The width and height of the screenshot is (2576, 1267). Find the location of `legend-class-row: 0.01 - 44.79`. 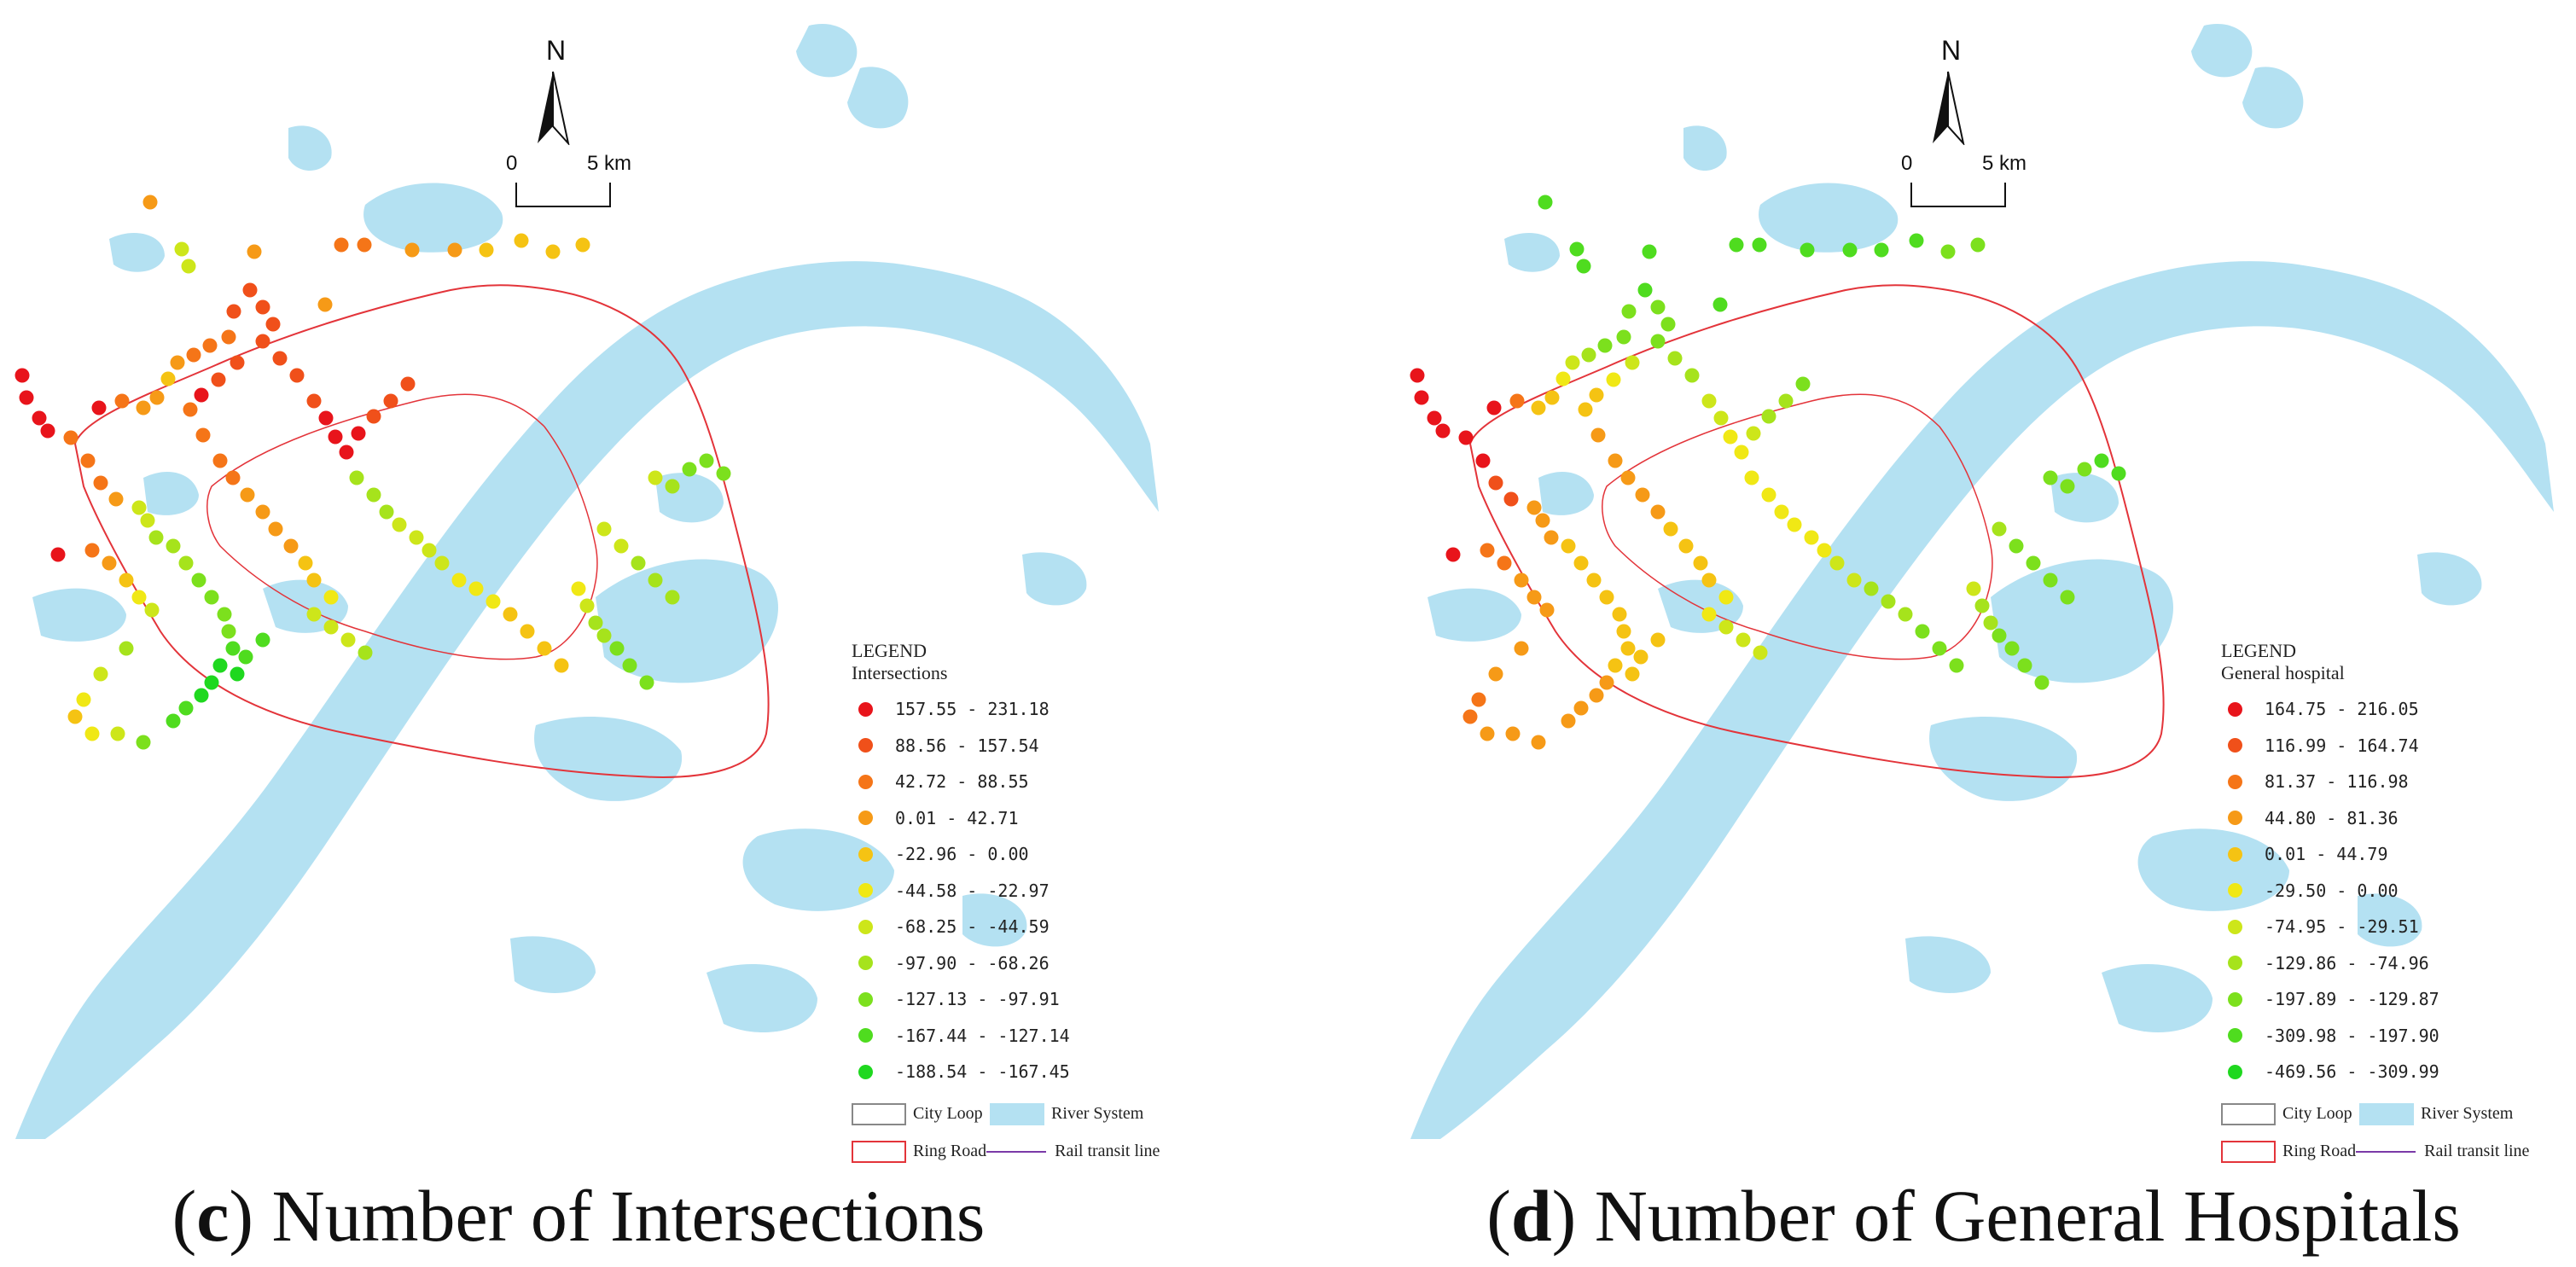

legend-class-row: 0.01 - 44.79 is located at coordinates (2398, 854).